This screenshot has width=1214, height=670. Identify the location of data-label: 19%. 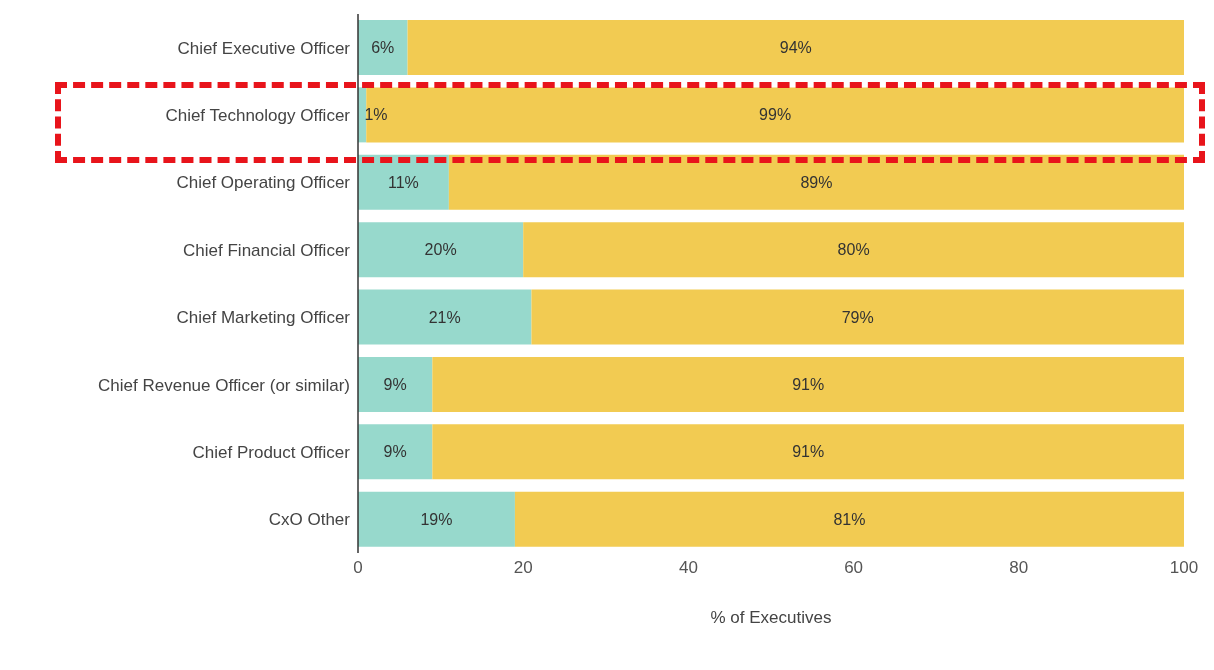
(436, 519).